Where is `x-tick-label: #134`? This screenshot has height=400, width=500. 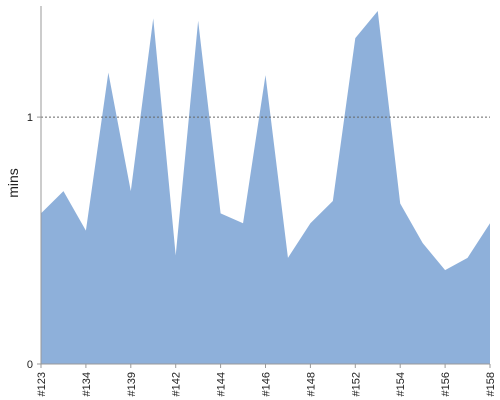
x-tick-label: #134 is located at coordinates (87, 384).